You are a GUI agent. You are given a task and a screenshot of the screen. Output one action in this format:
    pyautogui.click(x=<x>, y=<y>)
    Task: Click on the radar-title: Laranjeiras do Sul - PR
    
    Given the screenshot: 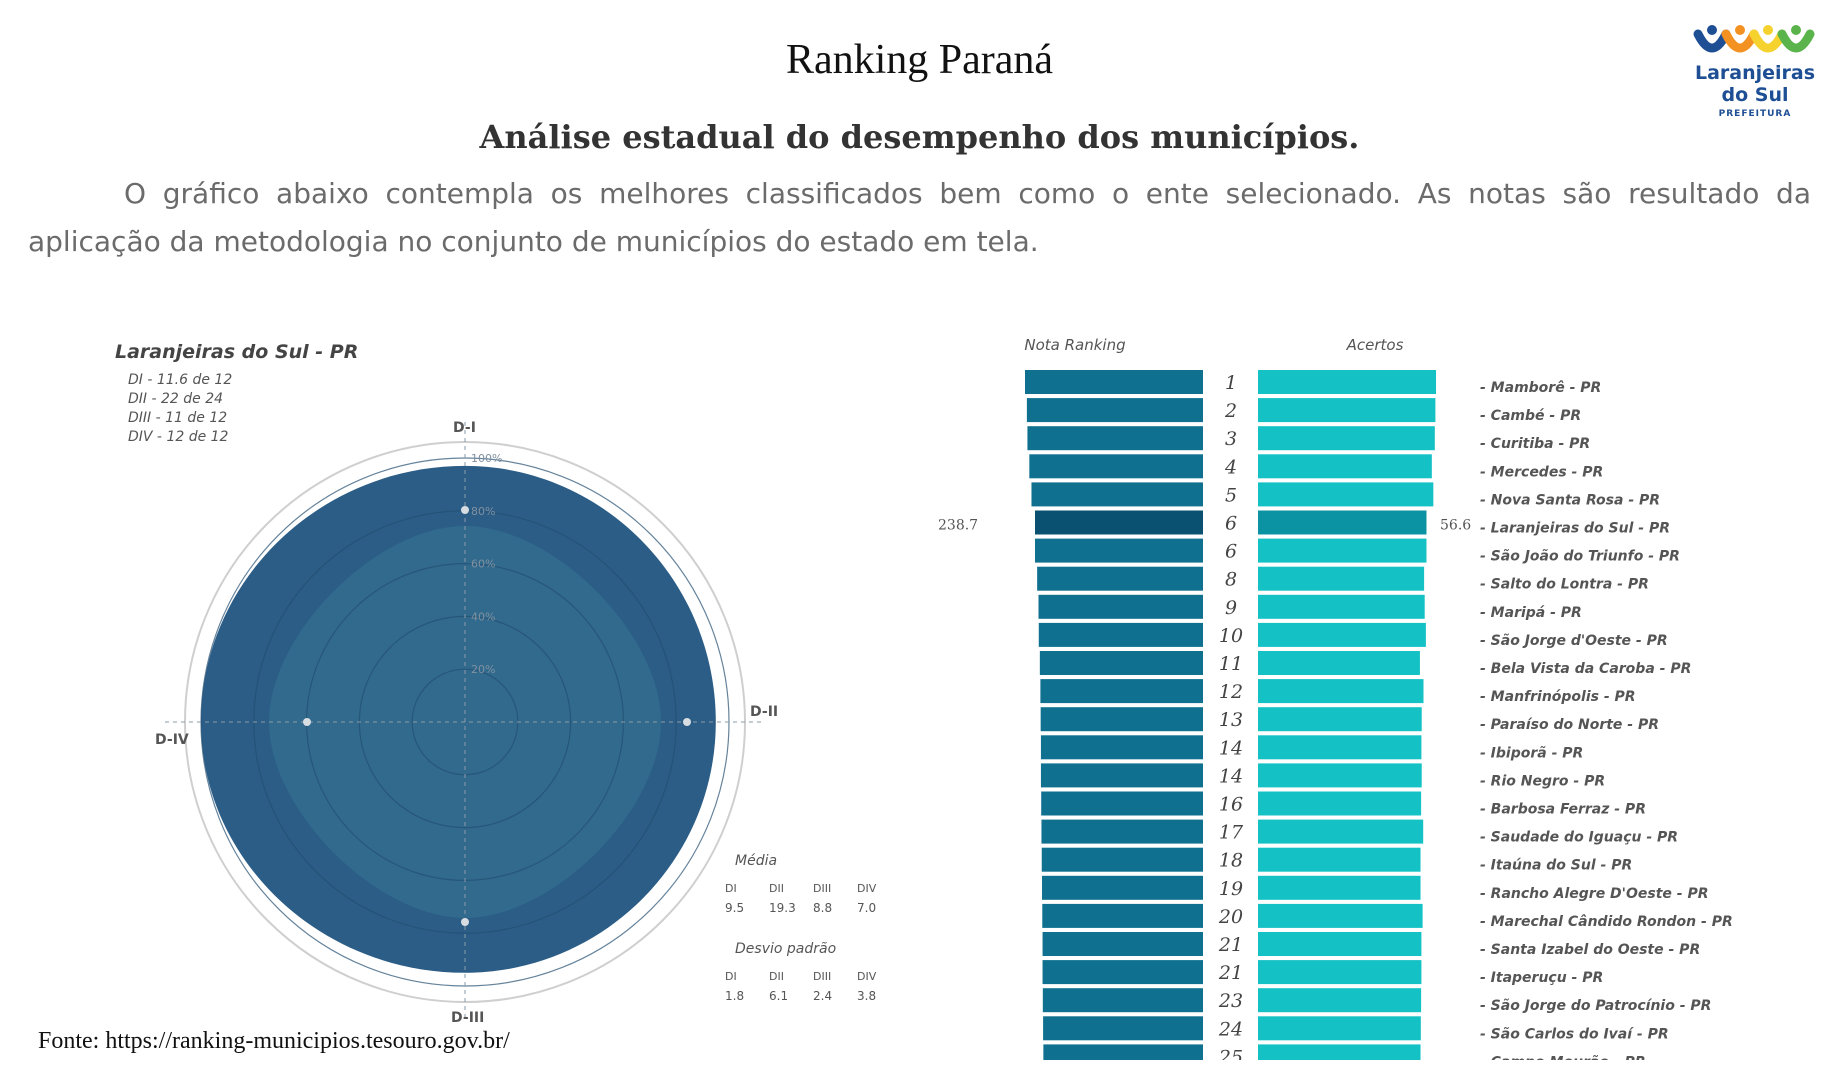 What is the action you would take?
    pyautogui.click(x=236, y=352)
    